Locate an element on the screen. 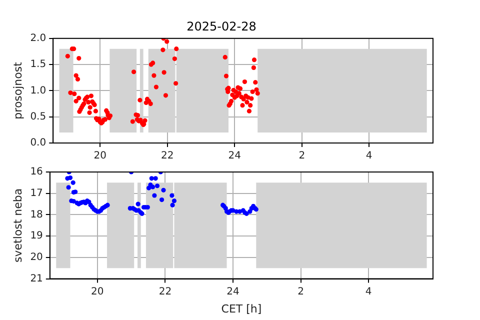  y-tick-label: 0.0 is located at coordinates (38, 143).